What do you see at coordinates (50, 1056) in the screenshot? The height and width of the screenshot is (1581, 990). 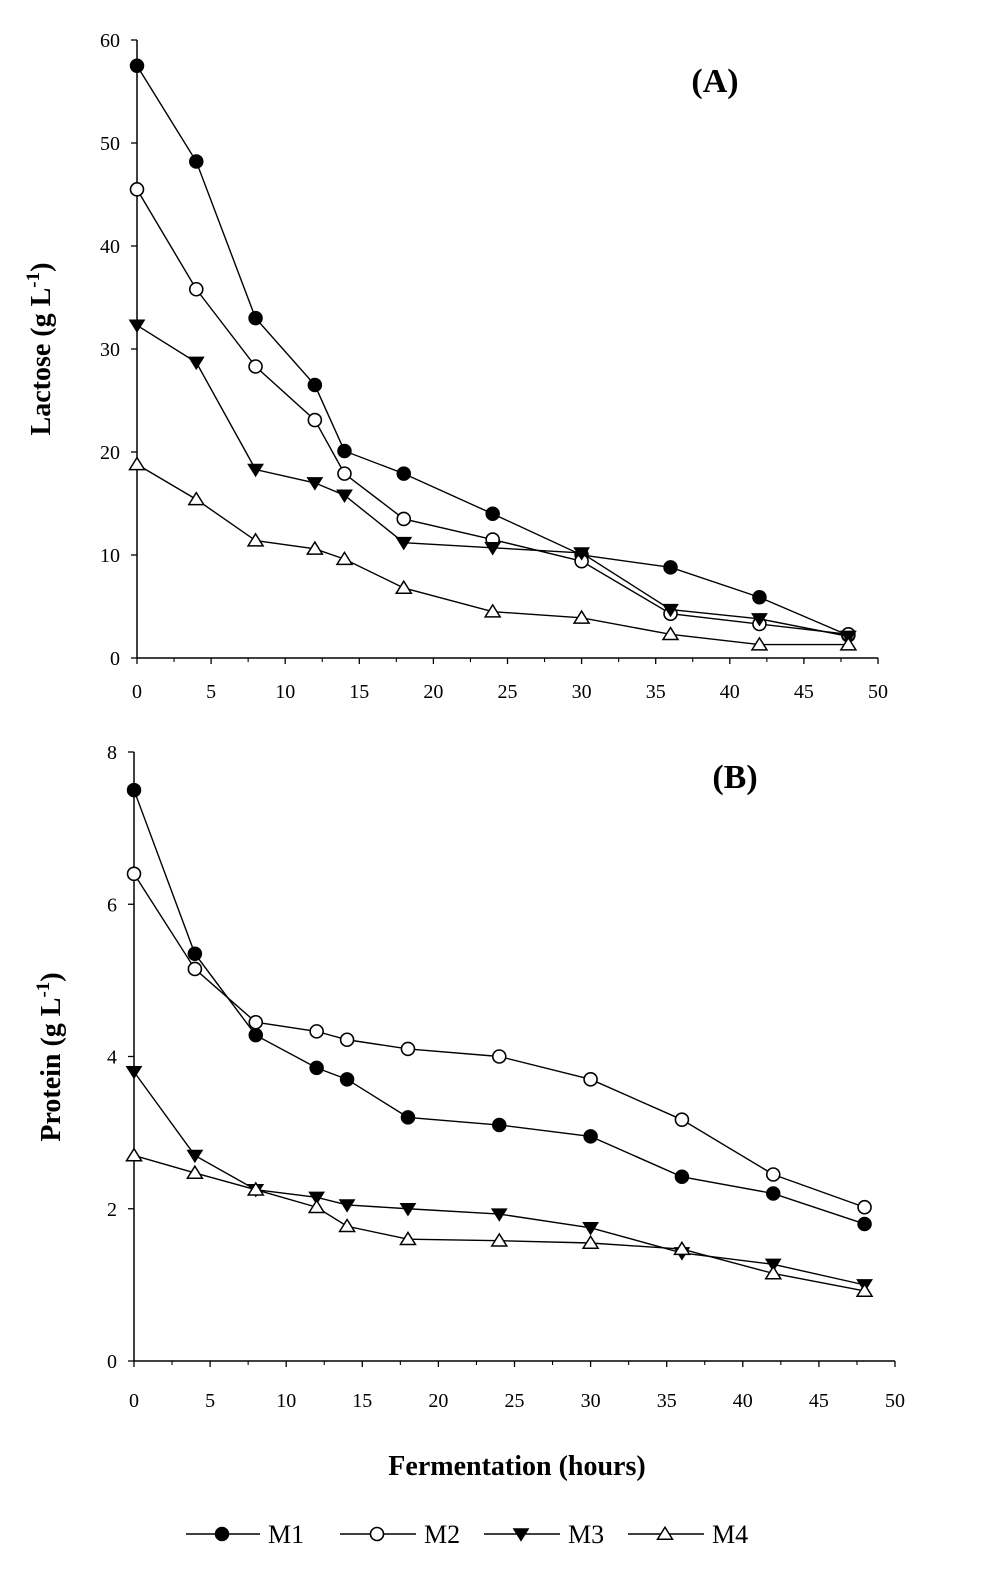 I see `y-axis-title: Protein (g L-1)` at bounding box center [50, 1056].